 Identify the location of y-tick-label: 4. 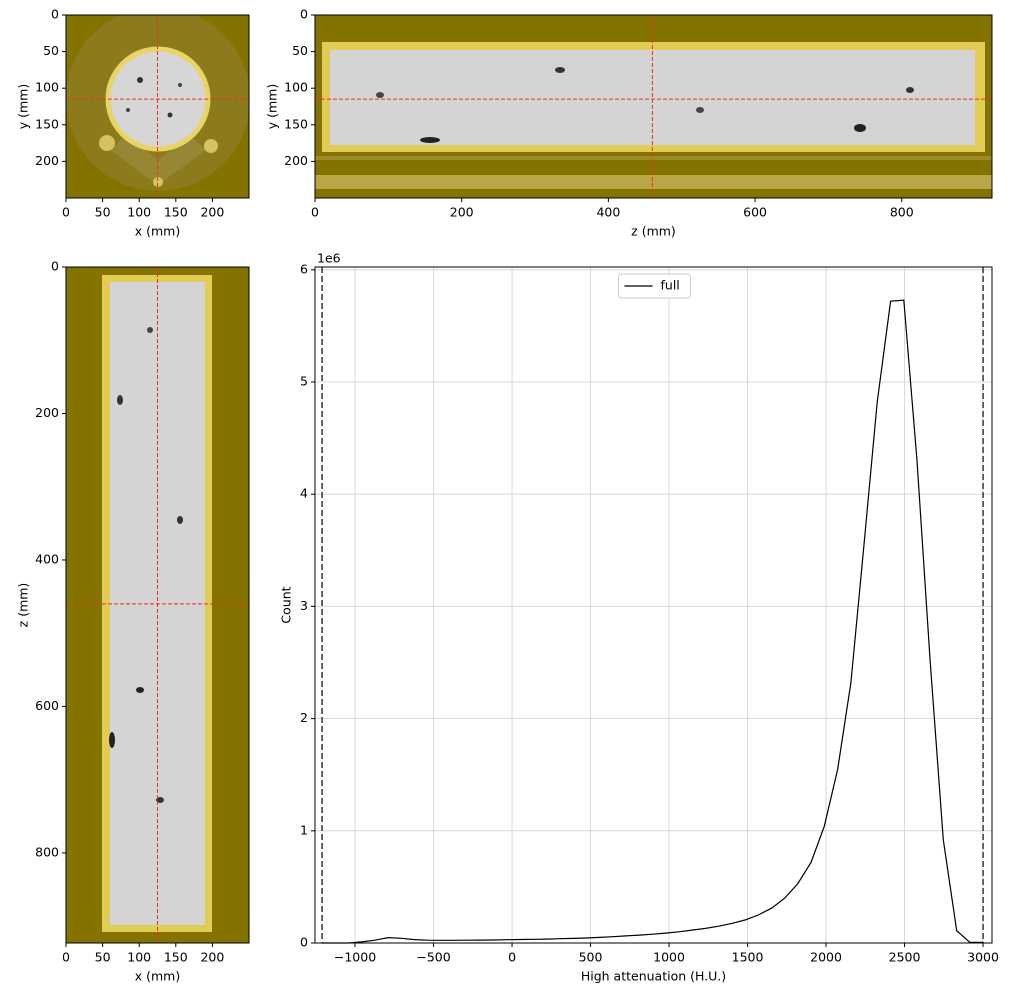
(304, 493).